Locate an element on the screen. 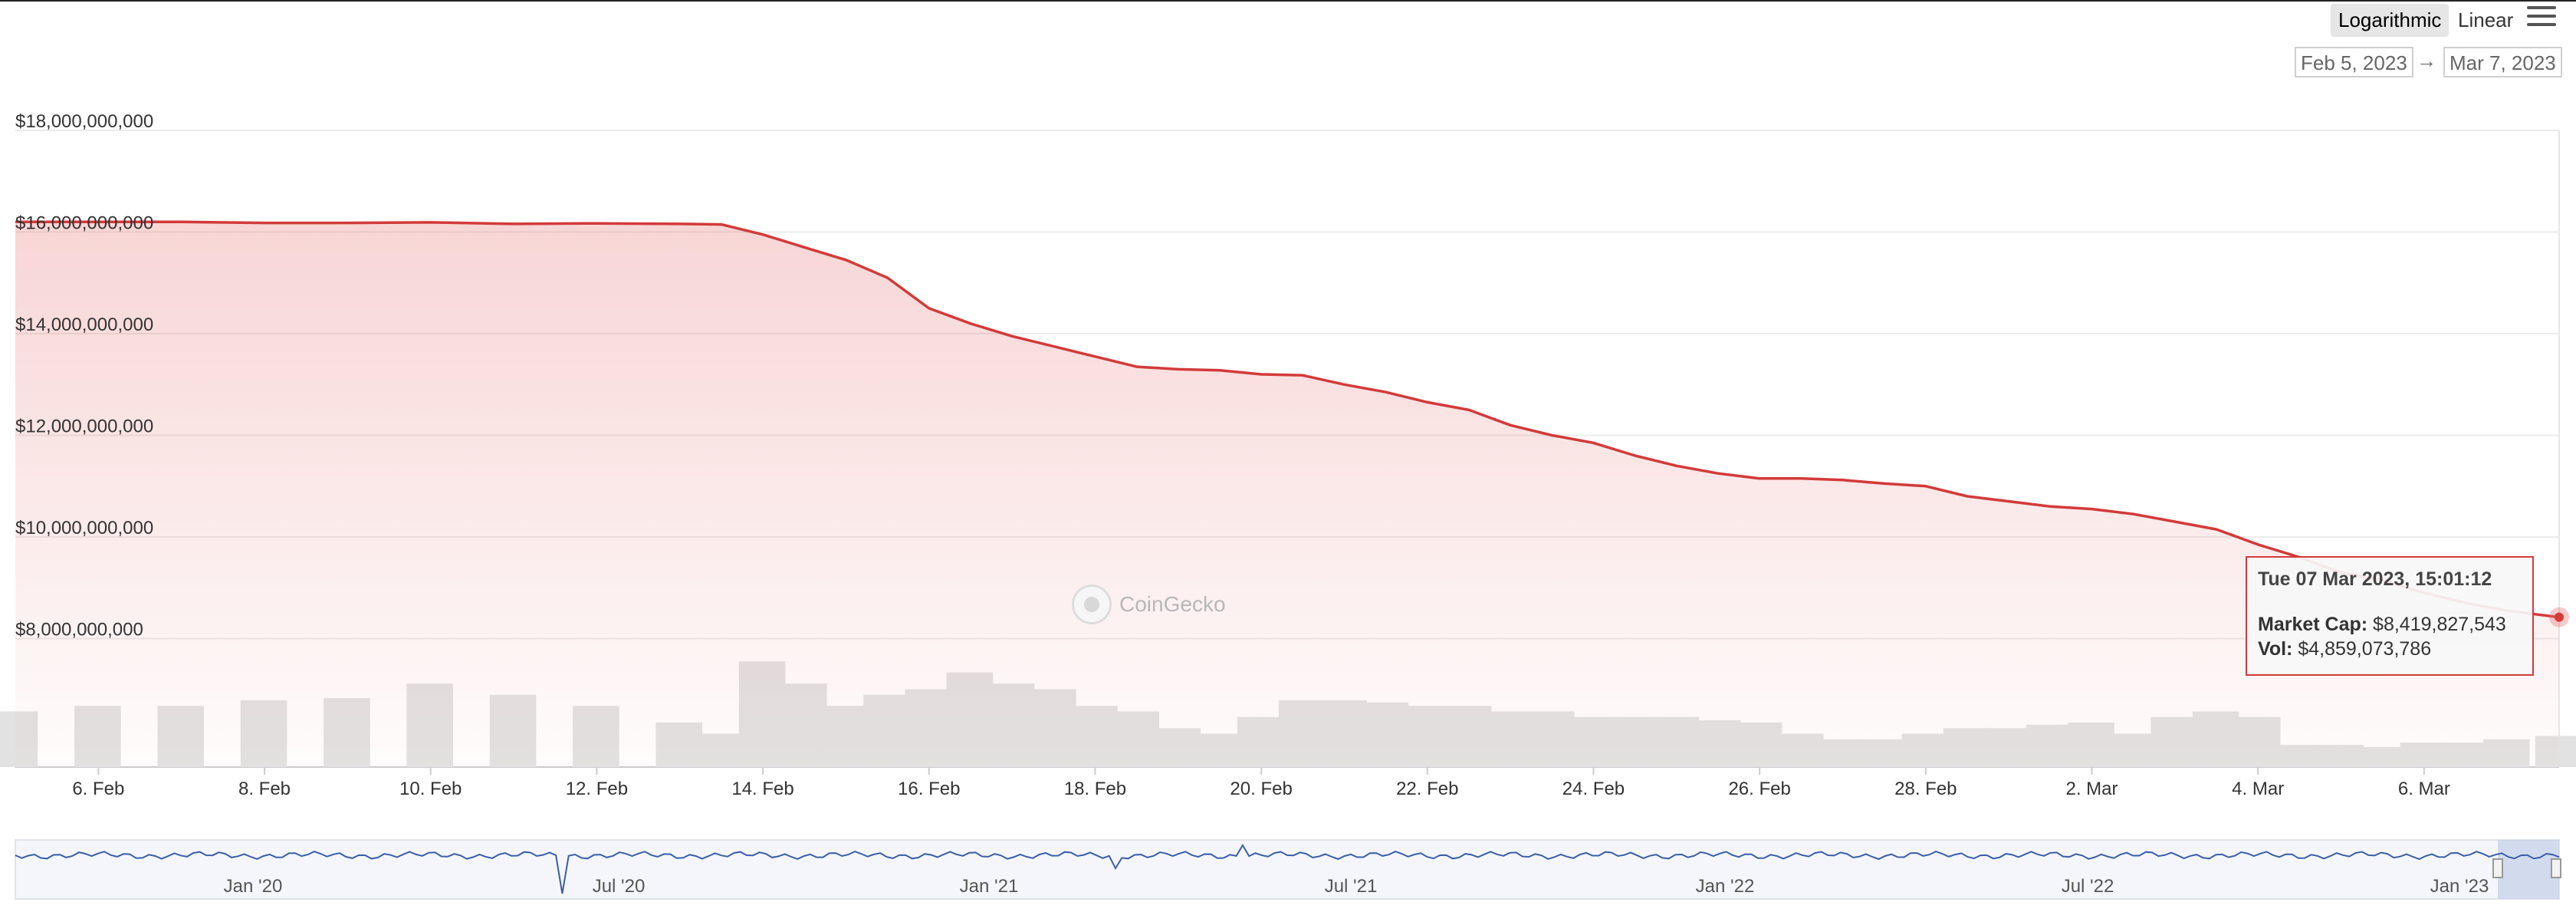  y-tick-label: $14,000,000,000 is located at coordinates (84, 324).